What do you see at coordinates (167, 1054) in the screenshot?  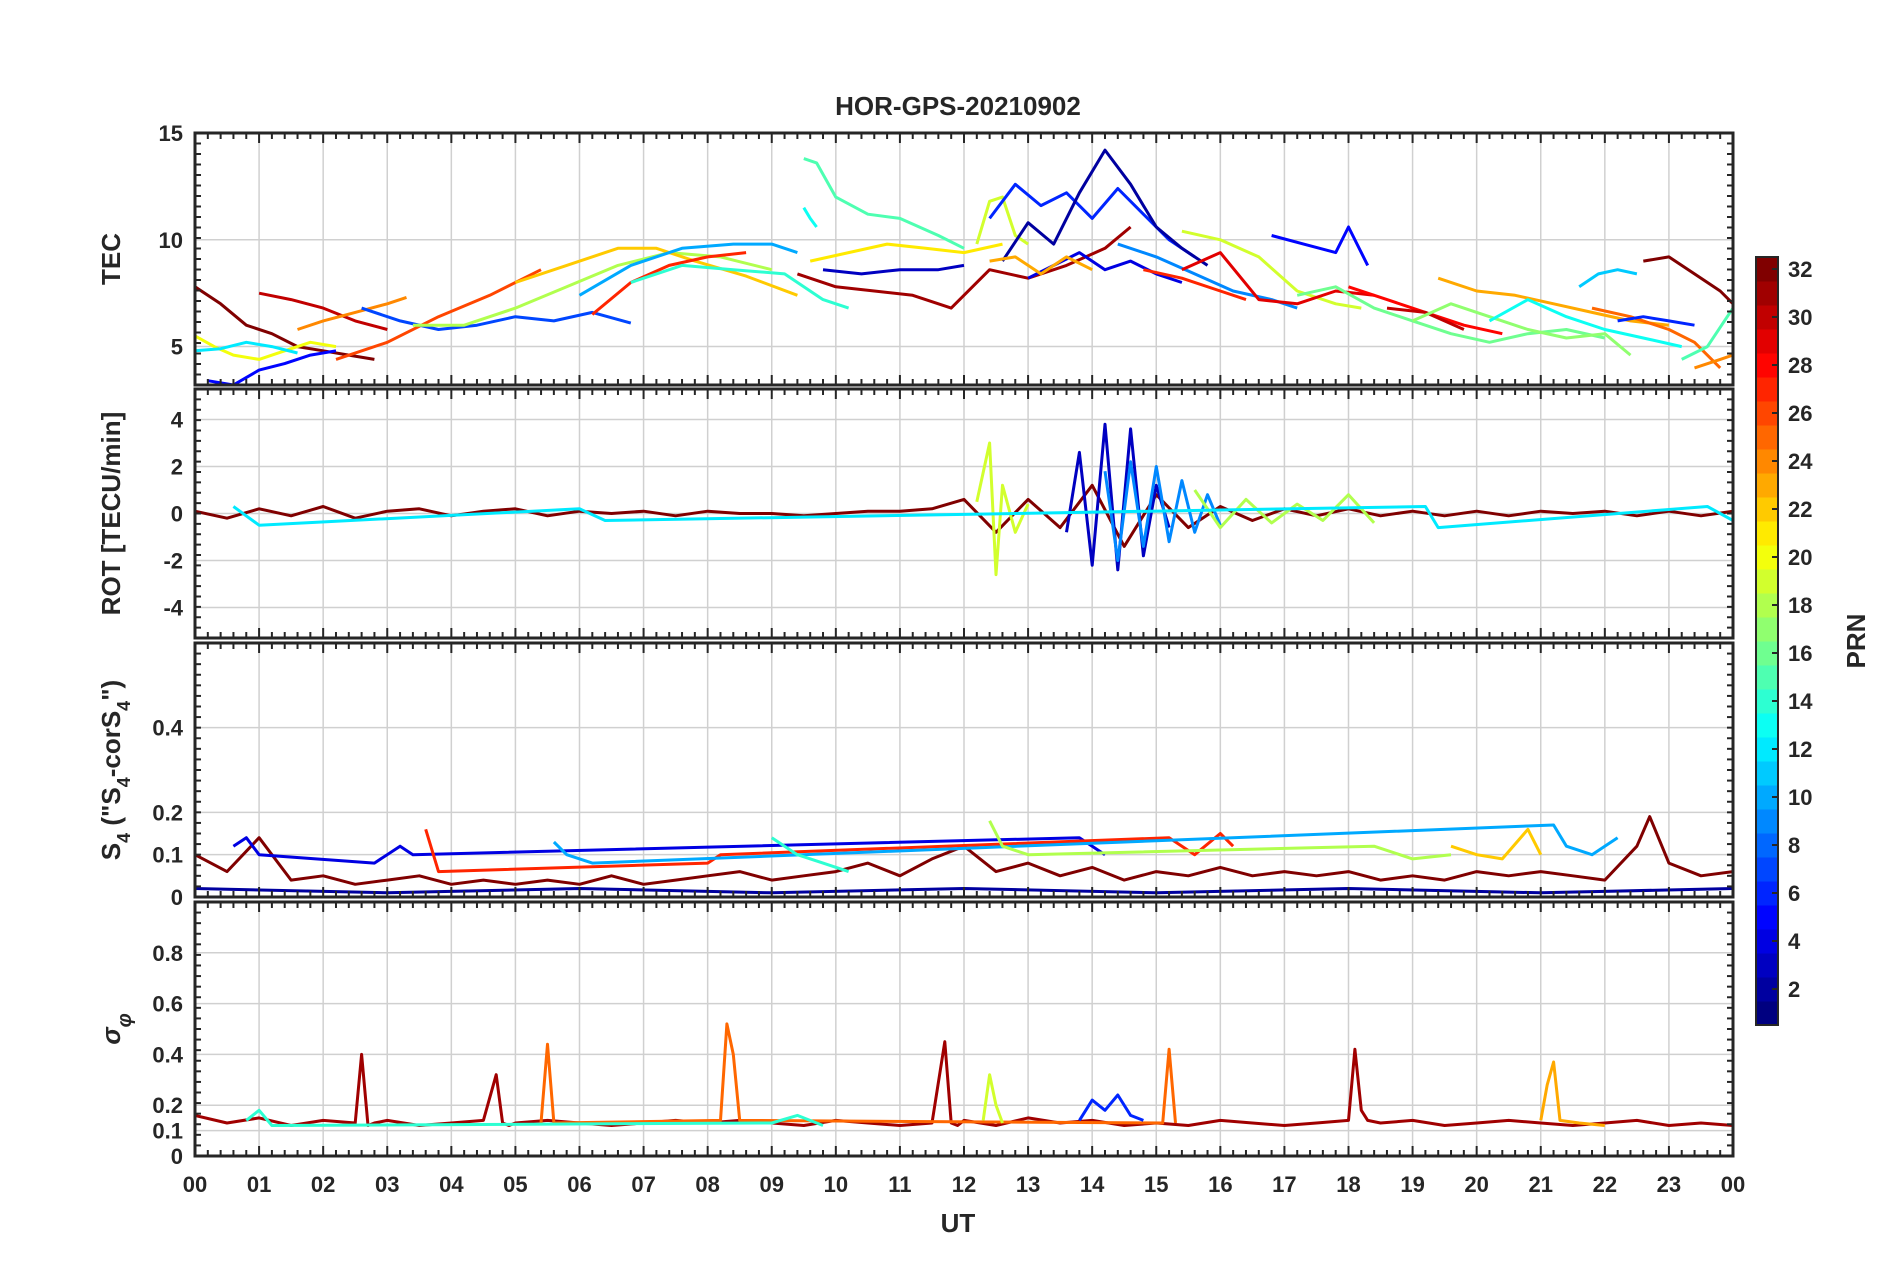 I see `y-tick-label: 0.4` at bounding box center [167, 1054].